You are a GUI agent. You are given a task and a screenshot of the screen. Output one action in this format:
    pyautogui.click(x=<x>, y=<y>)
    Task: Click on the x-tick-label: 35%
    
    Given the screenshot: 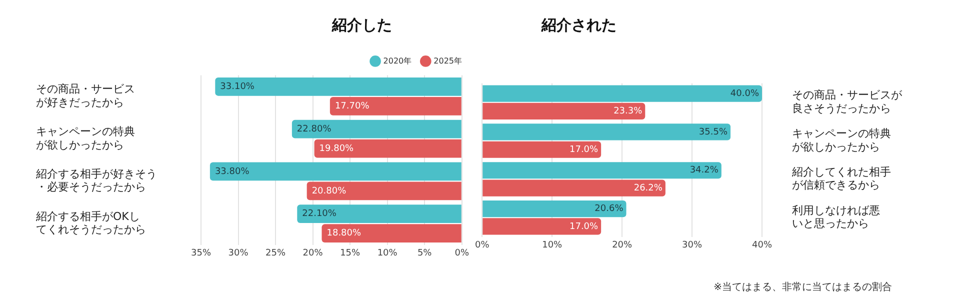 What is the action you would take?
    pyautogui.click(x=201, y=253)
    